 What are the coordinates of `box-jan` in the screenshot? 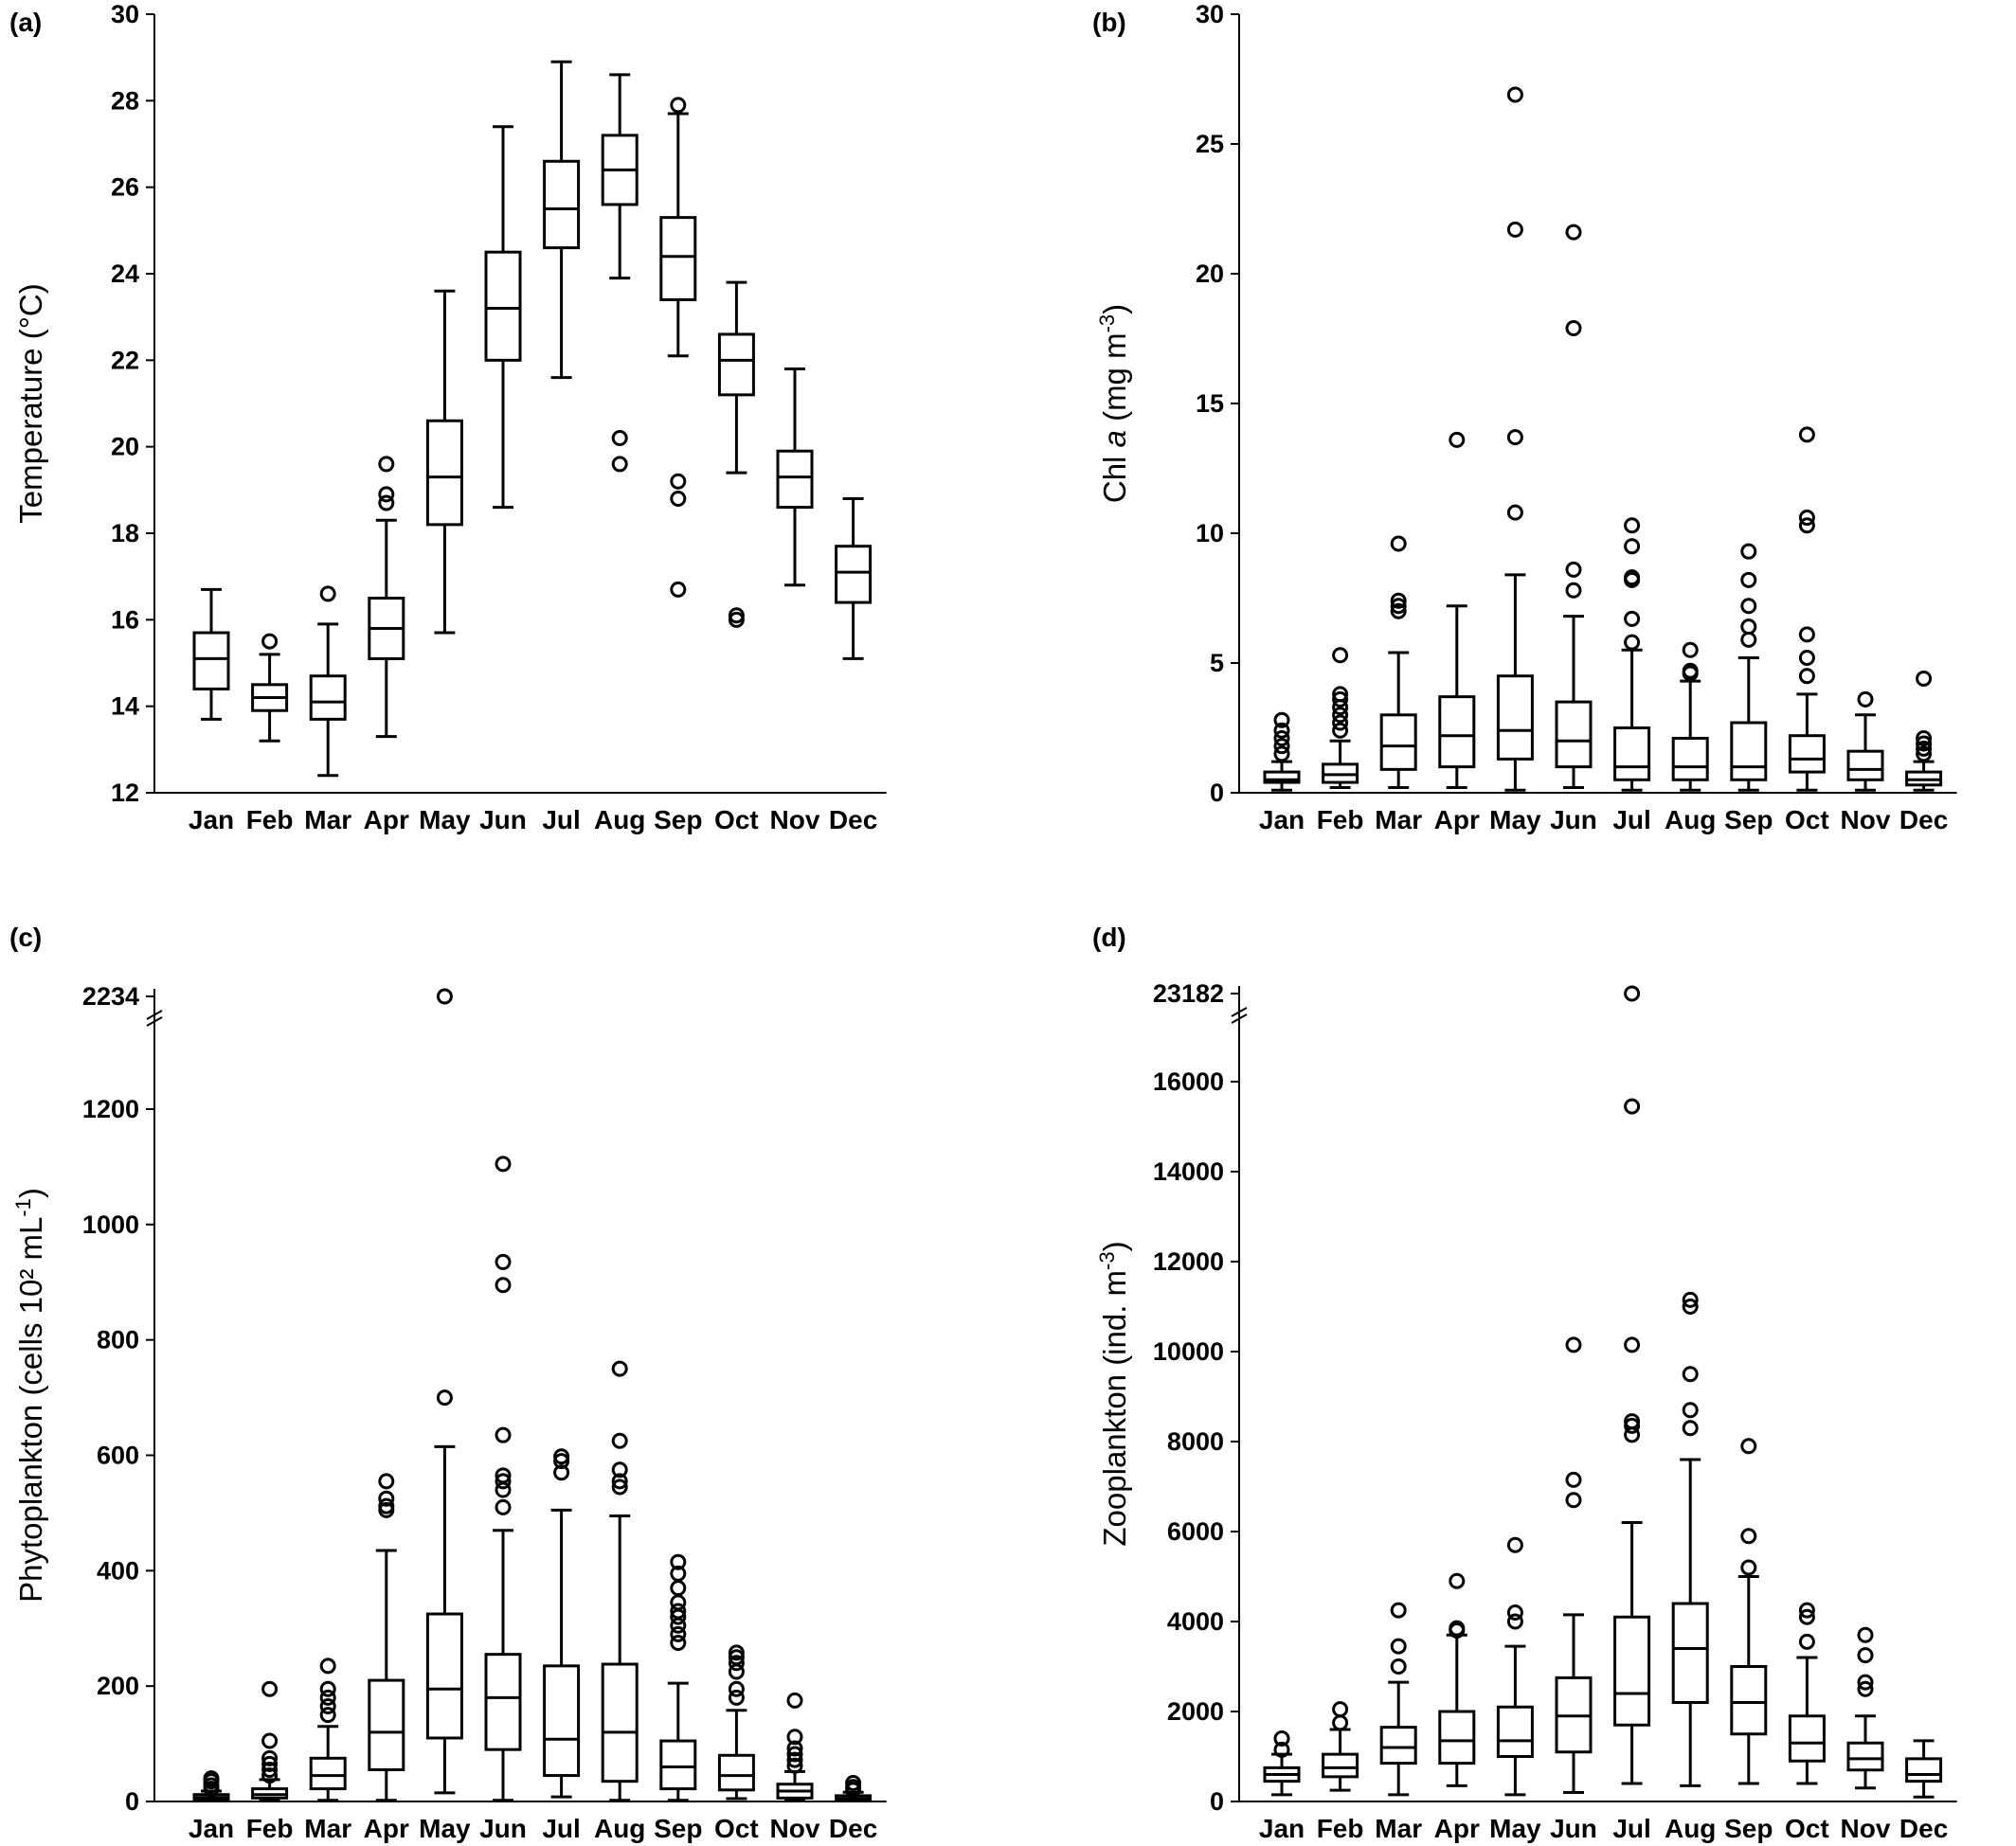 It's located at (1282, 751).